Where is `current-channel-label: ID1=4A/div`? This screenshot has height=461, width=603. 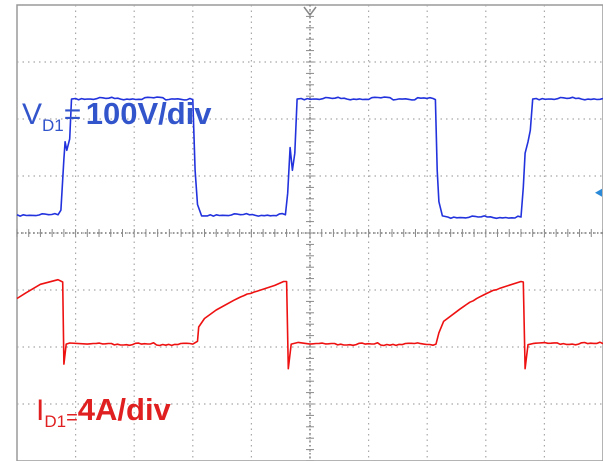 current-channel-label: ID1=4A/div is located at coordinates (103, 411).